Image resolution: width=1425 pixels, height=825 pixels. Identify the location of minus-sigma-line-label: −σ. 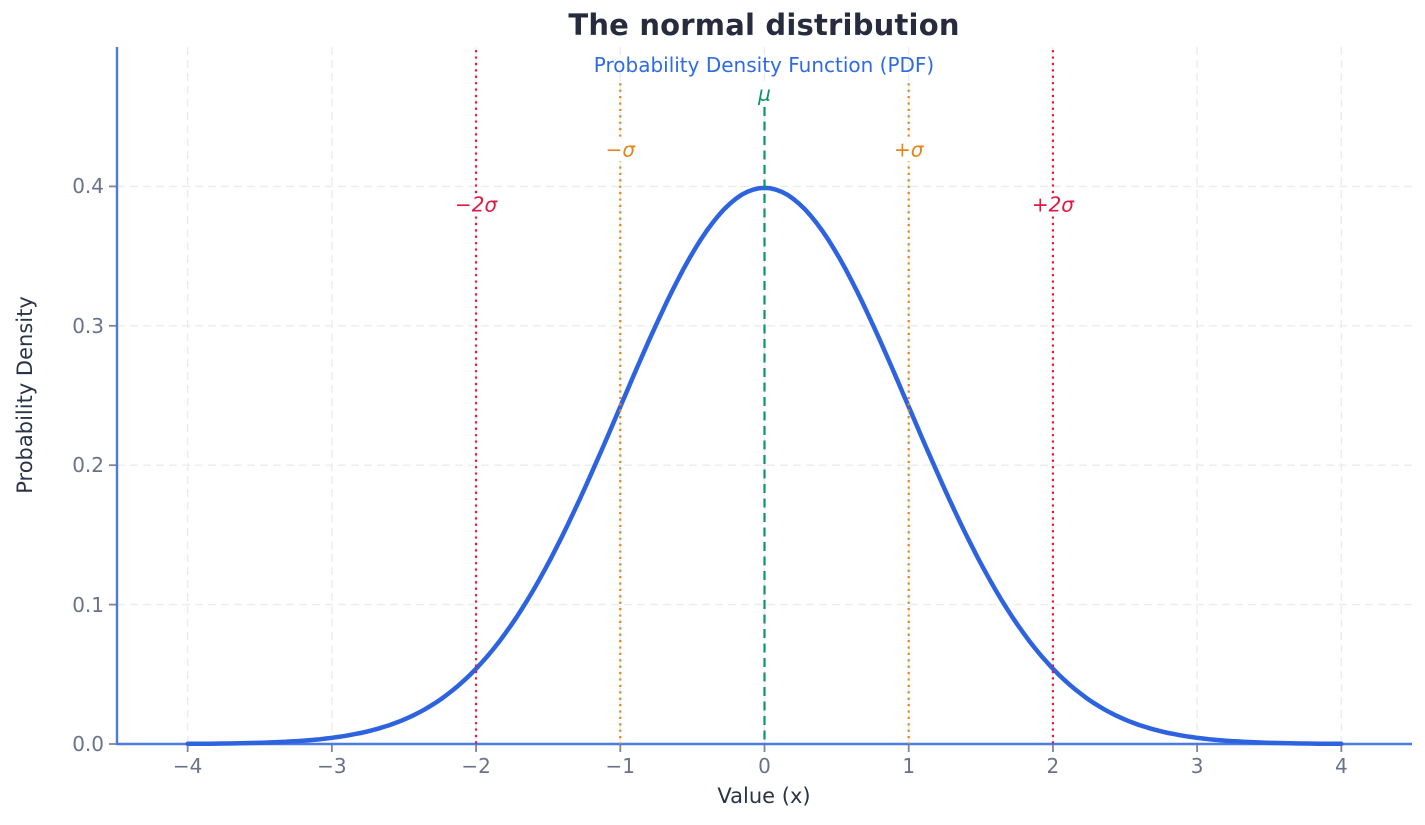
(620, 150).